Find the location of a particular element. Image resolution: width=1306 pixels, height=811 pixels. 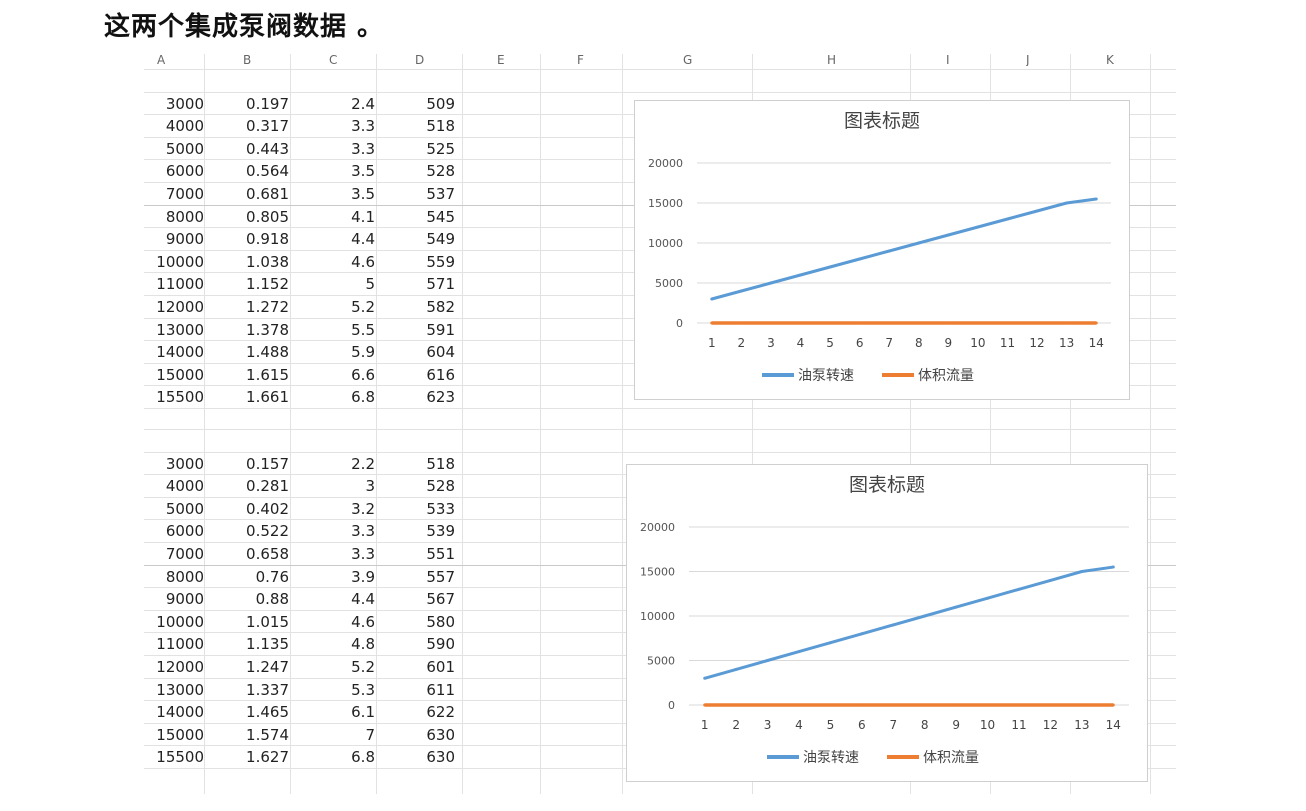

table1-cell: 6000 is located at coordinates (184, 171).